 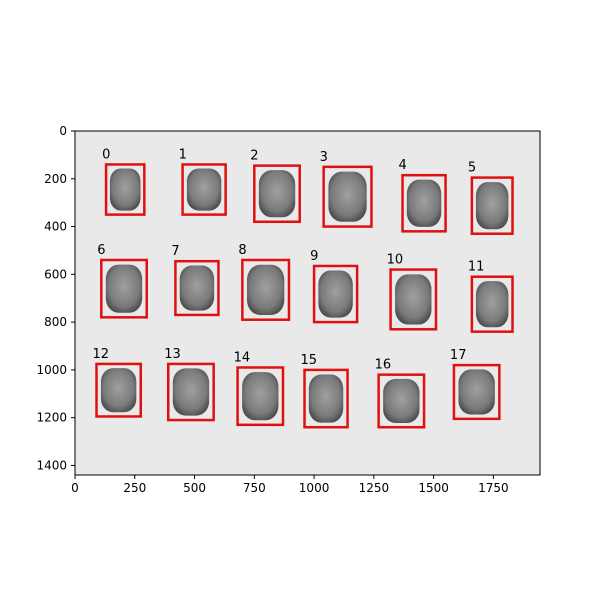 What do you see at coordinates (106, 154) in the screenshot?
I see `detection-label-0: 0` at bounding box center [106, 154].